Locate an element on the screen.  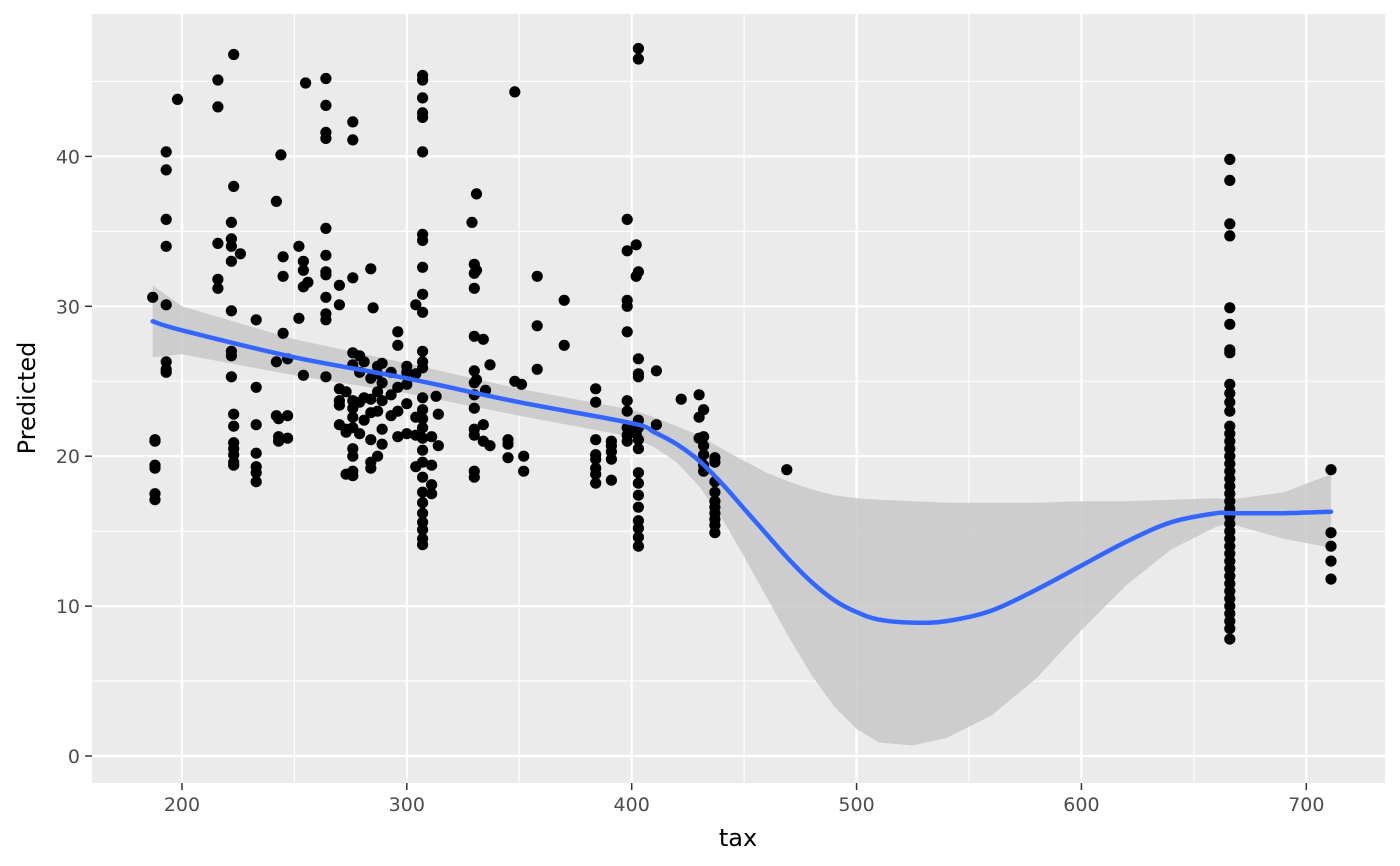
y-tick-label: 20 is located at coordinates (68, 457).